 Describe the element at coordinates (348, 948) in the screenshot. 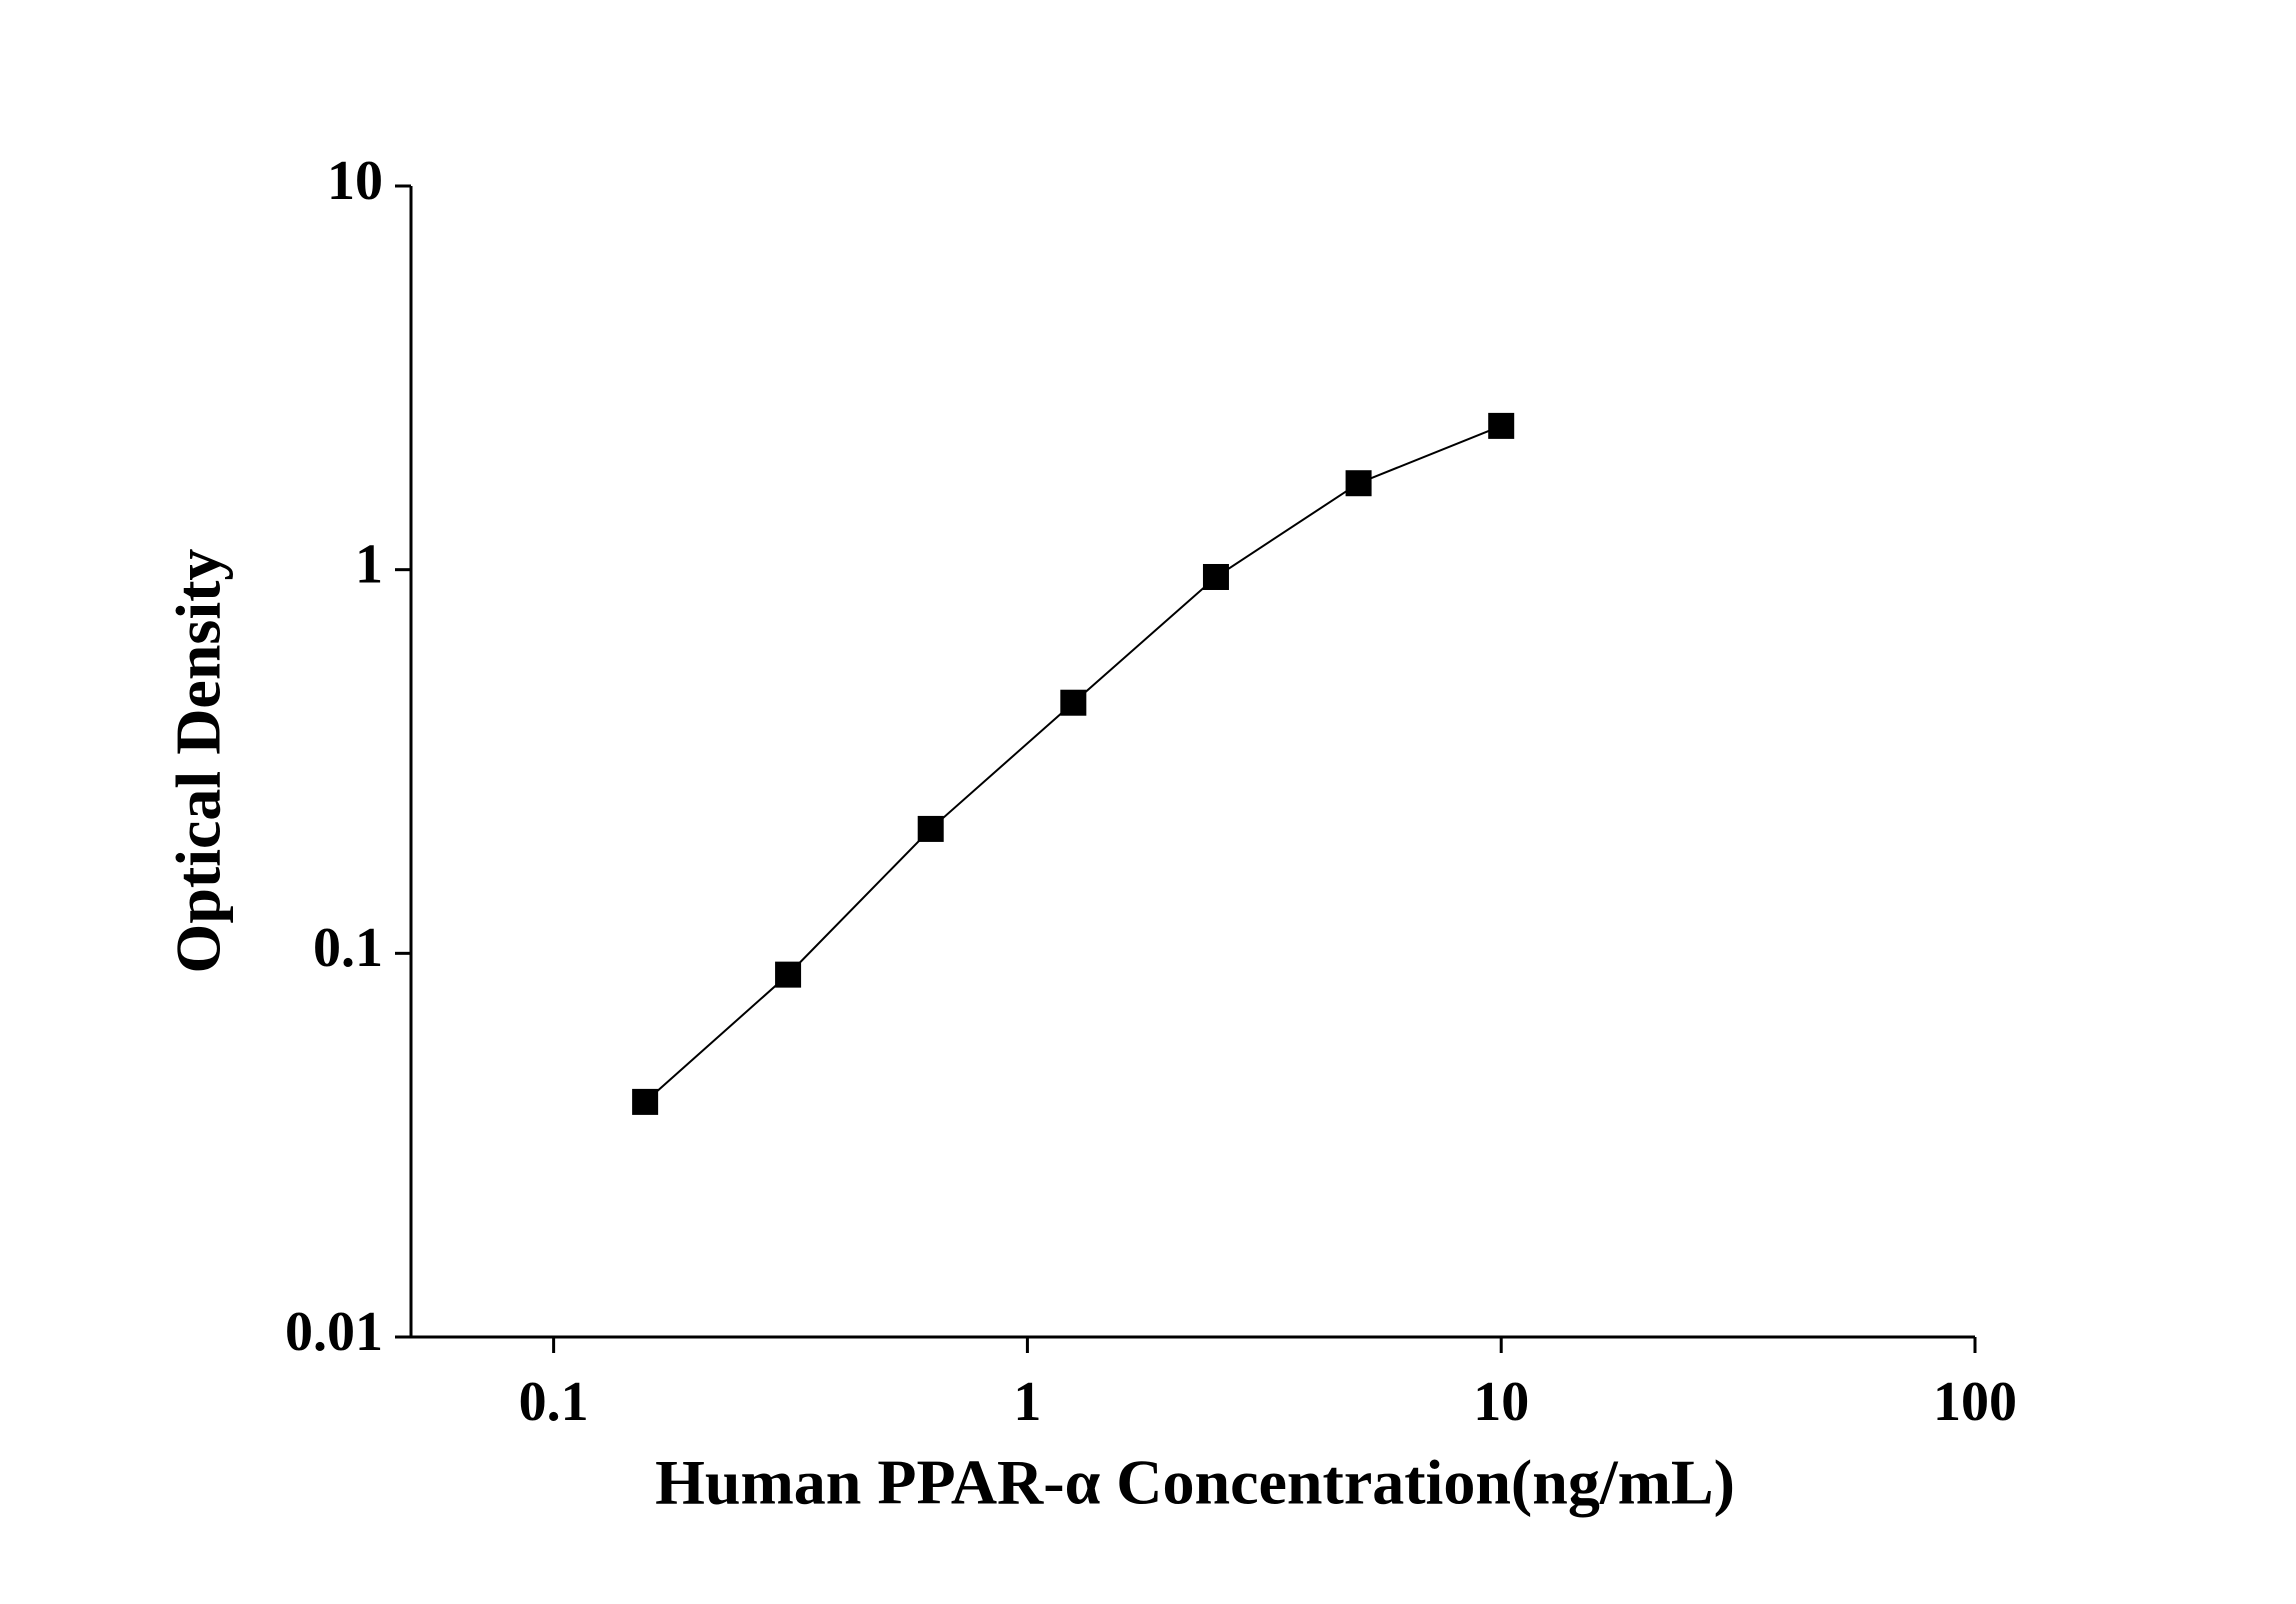

I see `y-tick-label: 0.1` at that location.